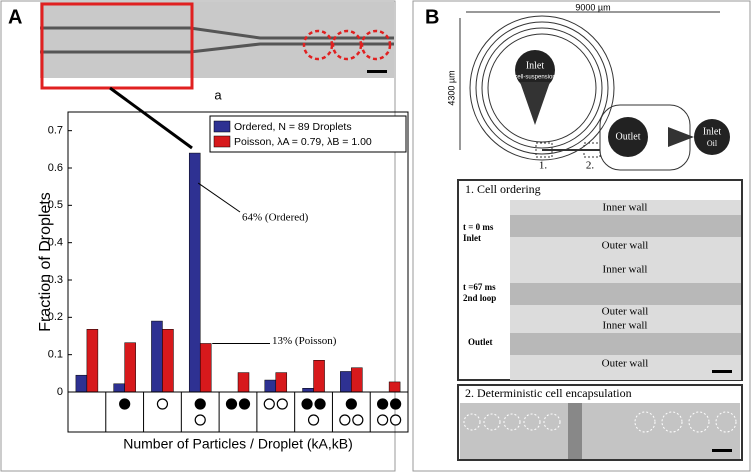  What do you see at coordinates (55, 280) in the screenshot?
I see `y-tick-label: 0.3` at bounding box center [55, 280].